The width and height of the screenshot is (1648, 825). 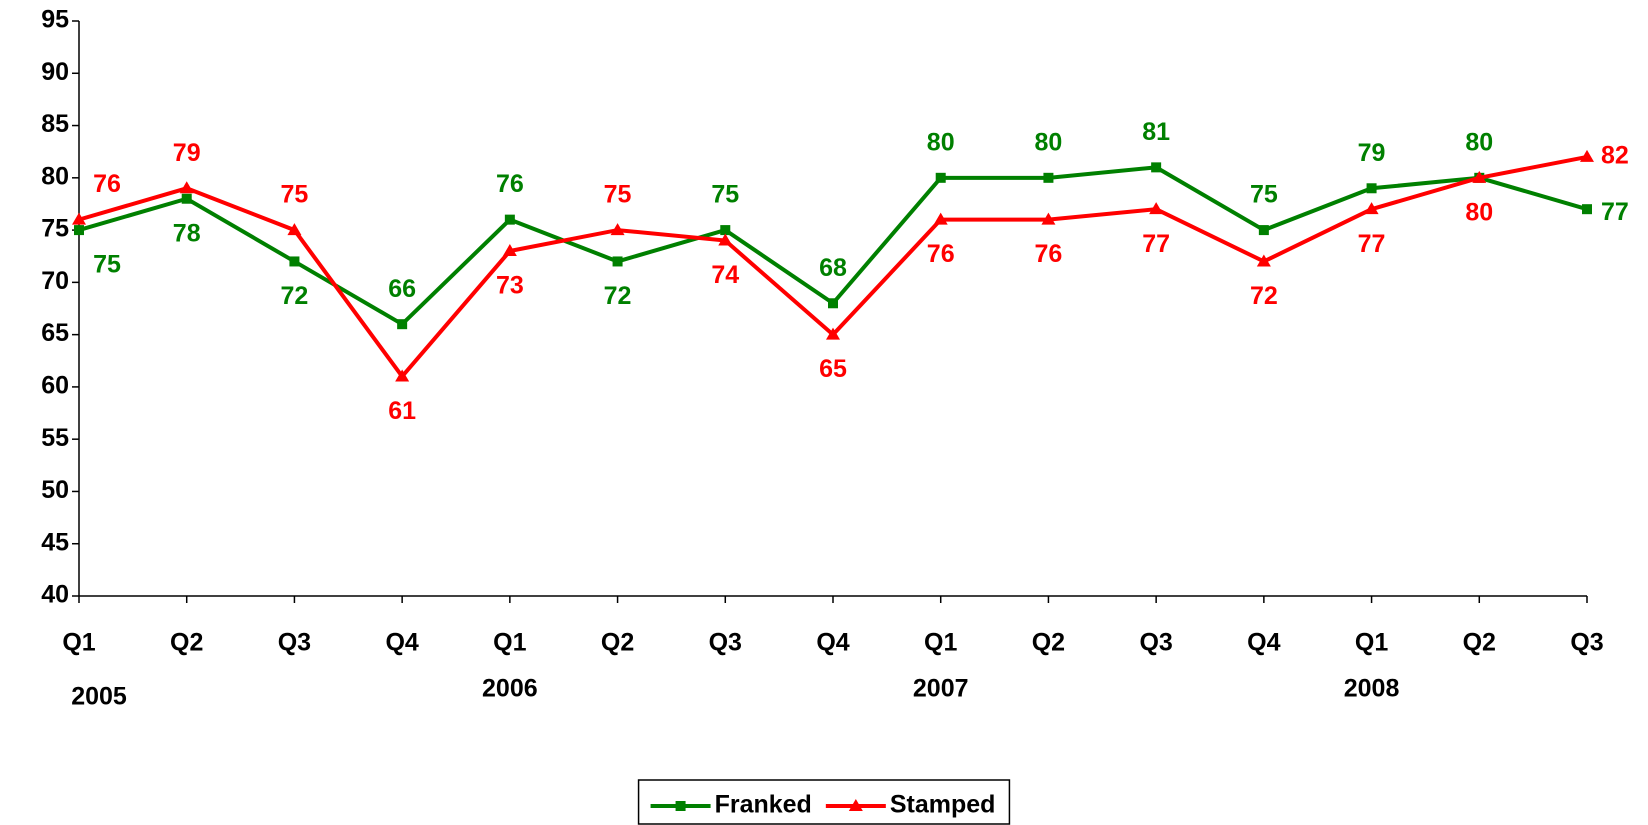 I want to click on y-tick-label: 65, so click(x=55, y=333).